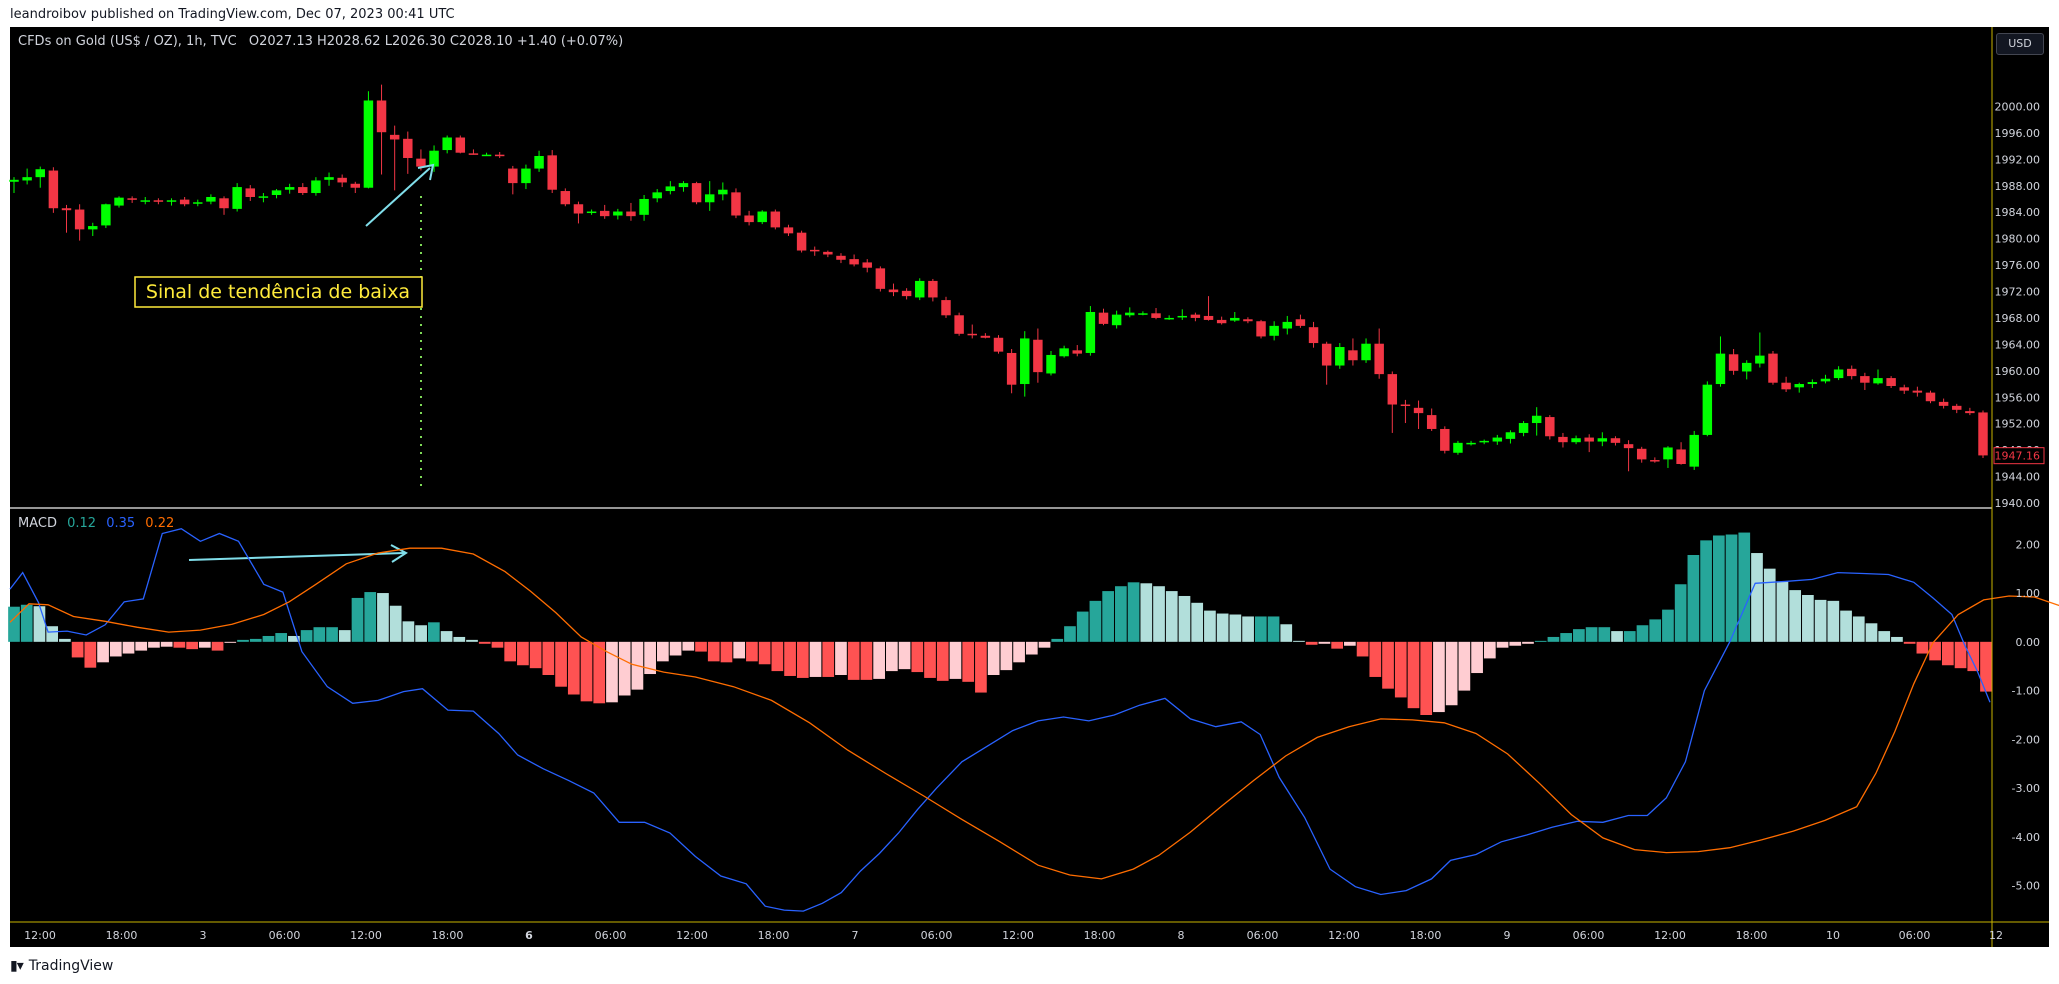 This screenshot has height=984, width=2059. What do you see at coordinates (127, 41) in the screenshot?
I see `symbol-name: CFDs on Gold (US$ / OZ), 1h, TVC` at bounding box center [127, 41].